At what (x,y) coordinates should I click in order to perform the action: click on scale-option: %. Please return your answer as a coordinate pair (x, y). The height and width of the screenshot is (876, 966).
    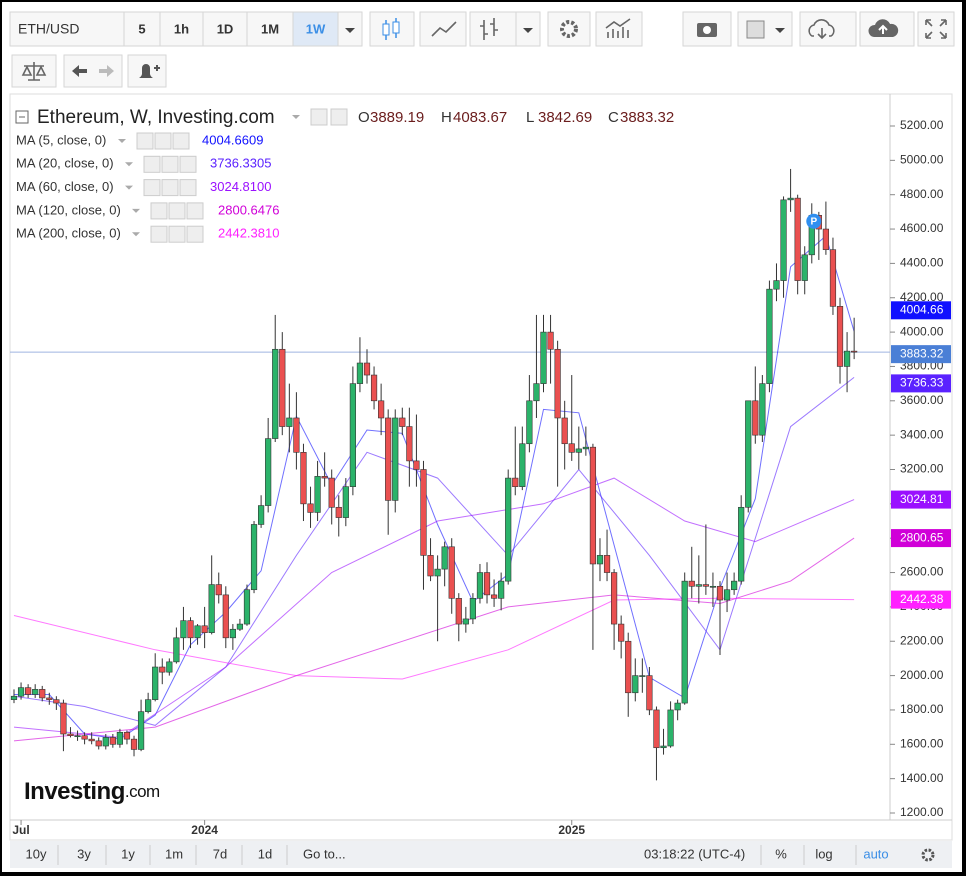
    Looking at the image, I should click on (781, 853).